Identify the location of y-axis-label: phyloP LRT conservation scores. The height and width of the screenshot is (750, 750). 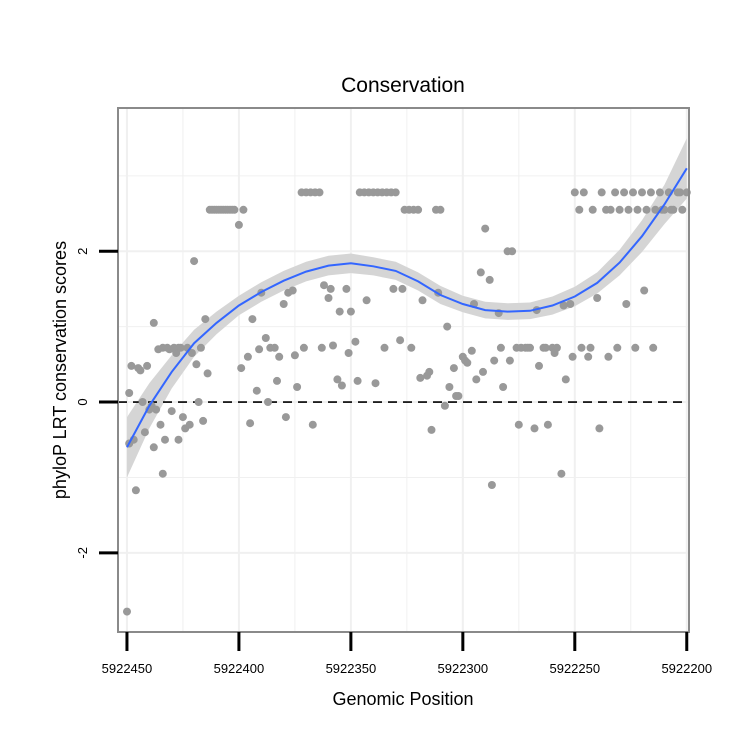
(60, 370).